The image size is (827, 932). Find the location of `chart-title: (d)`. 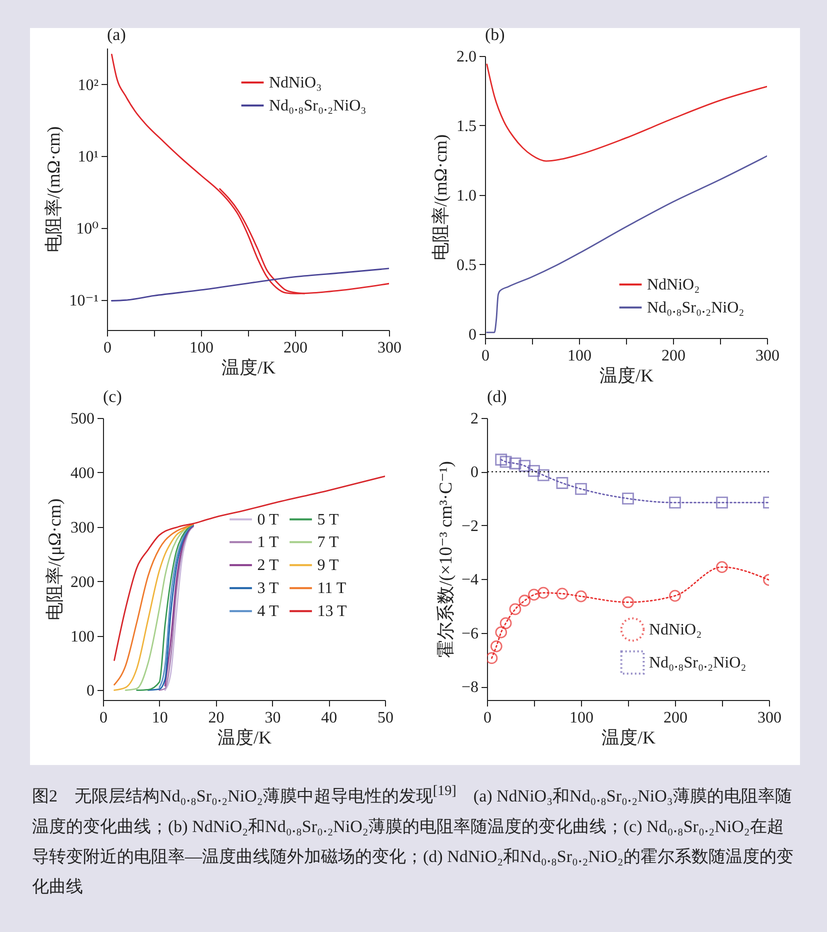

chart-title: (d) is located at coordinates (497, 396).